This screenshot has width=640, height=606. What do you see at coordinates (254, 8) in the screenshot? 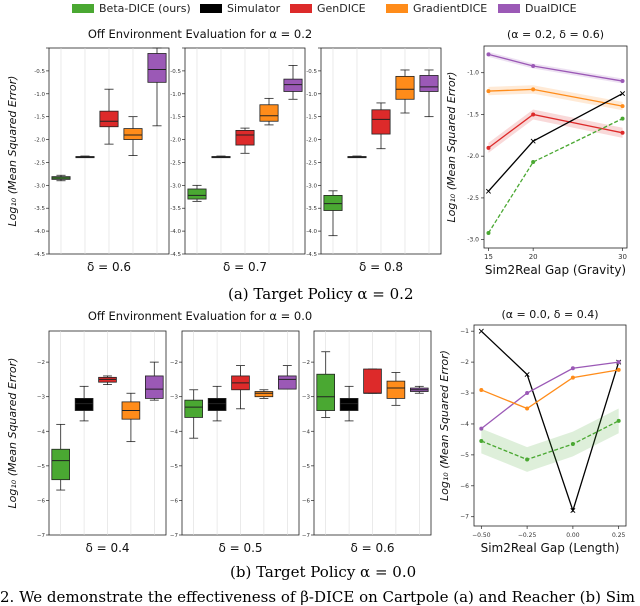
I see `legend-label: Simulator` at bounding box center [254, 8].